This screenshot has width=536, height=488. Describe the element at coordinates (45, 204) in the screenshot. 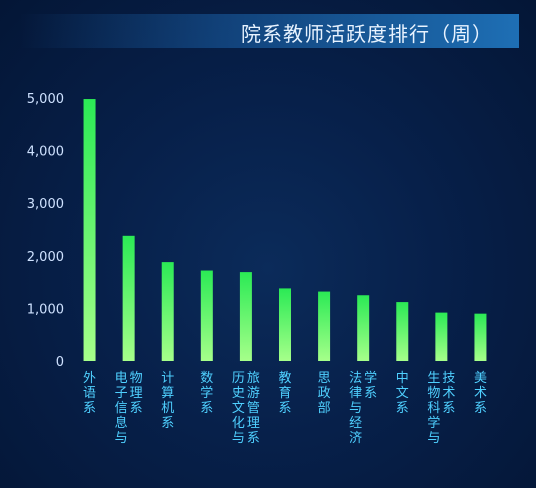

I see `y-tick-label: 3,000` at that location.